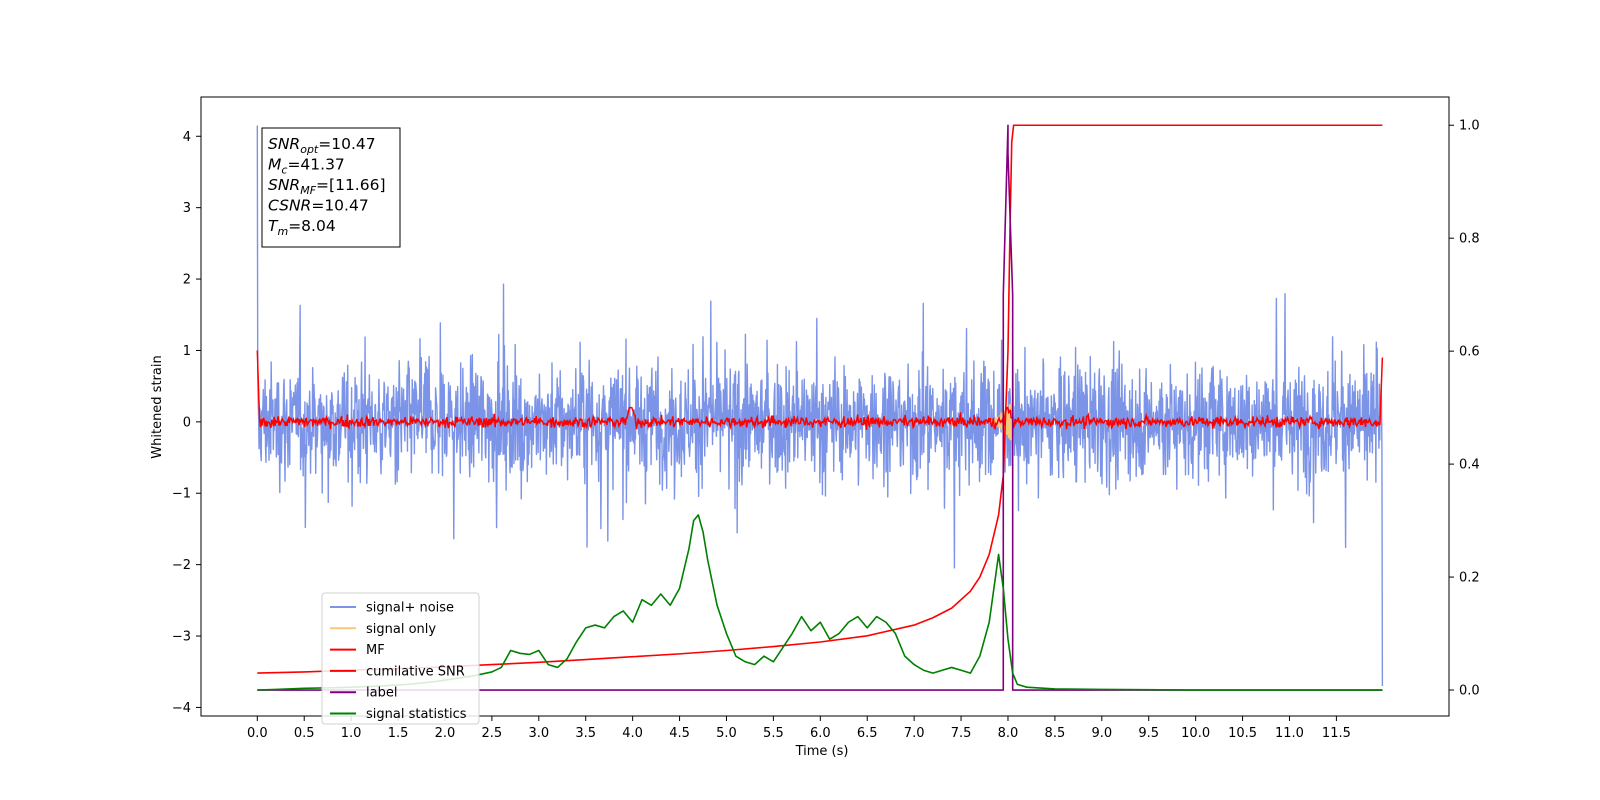  Describe the element at coordinates (773, 733) in the screenshot. I see `x-tick-label: 5.5` at that location.